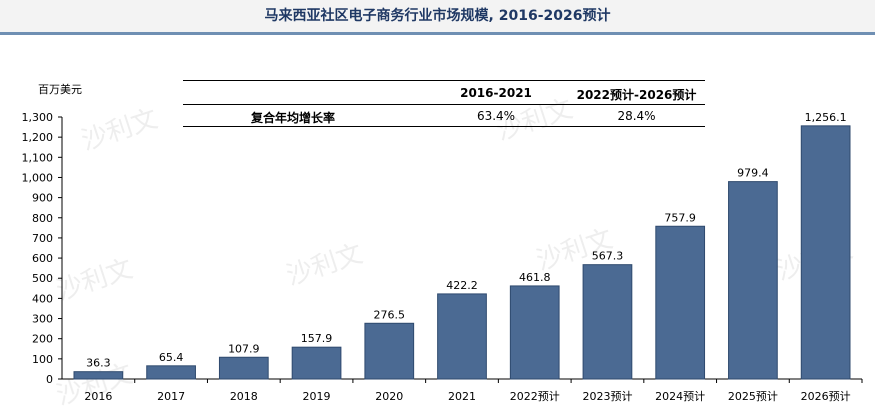 This screenshot has height=409, width=875. Describe the element at coordinates (496, 116) in the screenshot. I see `cagr-value-2016-2021: 63.4%` at that location.